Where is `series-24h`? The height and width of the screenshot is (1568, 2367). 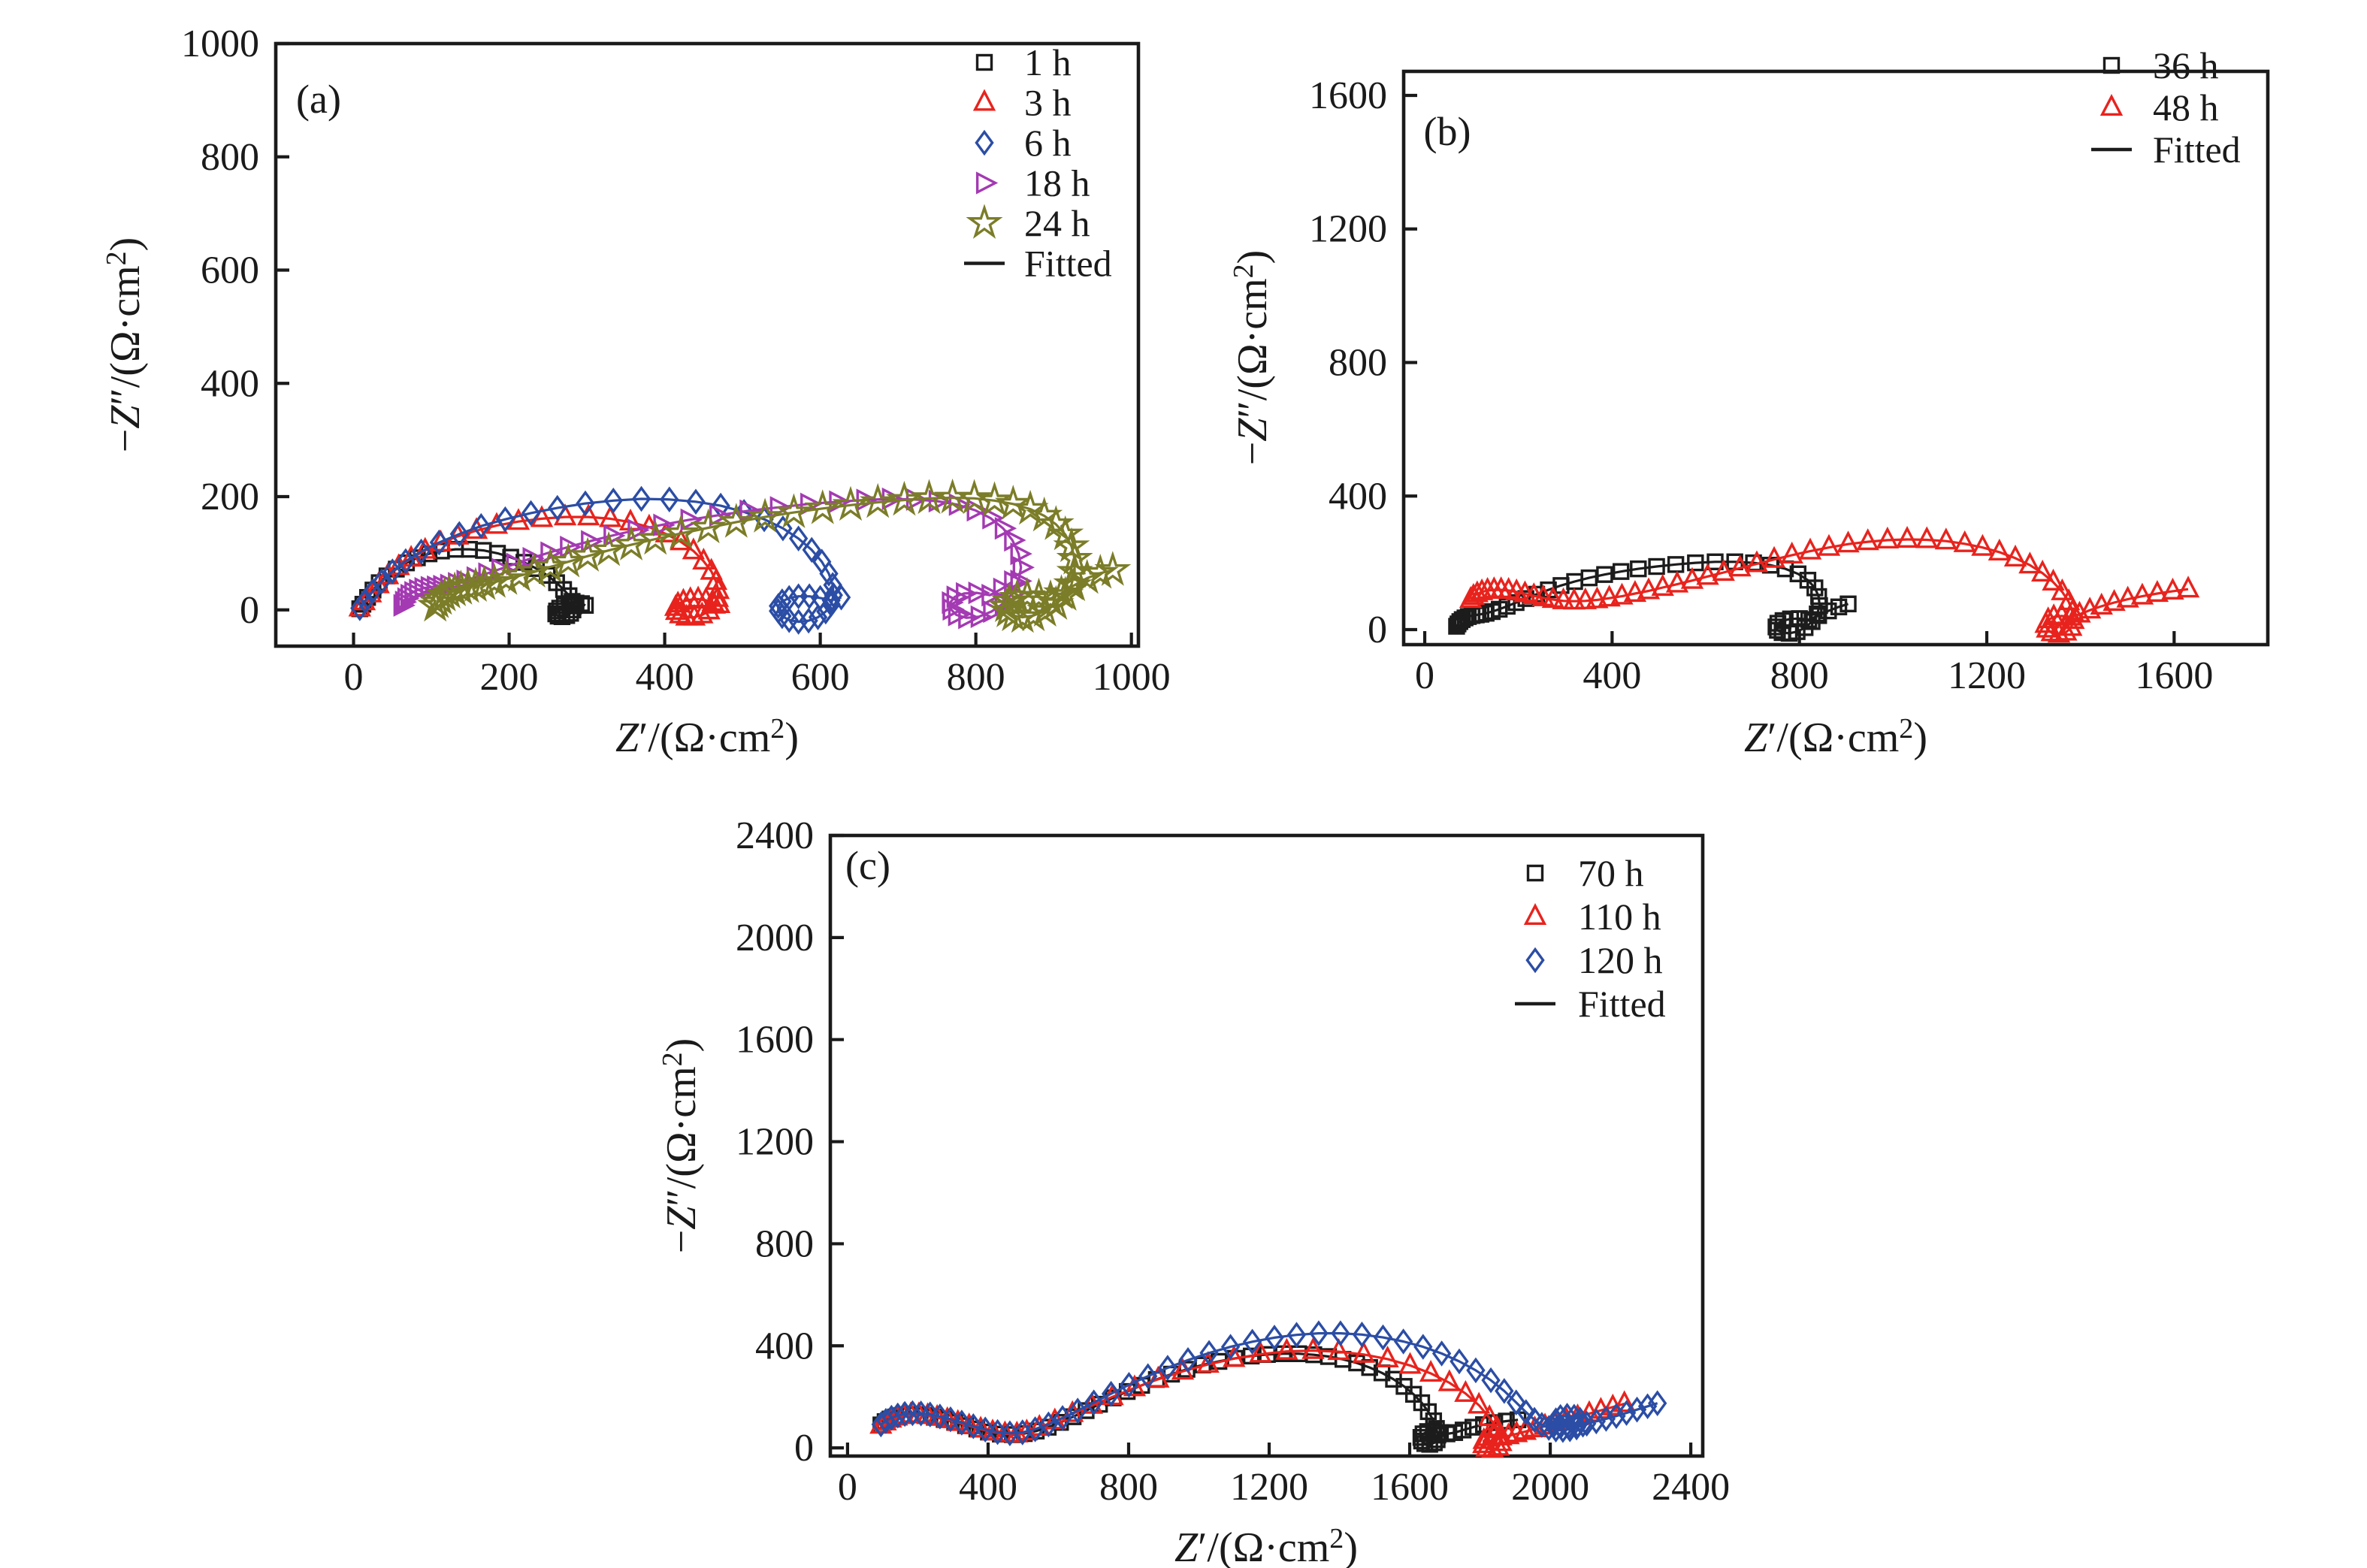
series-24h is located at coordinates (774, 555).